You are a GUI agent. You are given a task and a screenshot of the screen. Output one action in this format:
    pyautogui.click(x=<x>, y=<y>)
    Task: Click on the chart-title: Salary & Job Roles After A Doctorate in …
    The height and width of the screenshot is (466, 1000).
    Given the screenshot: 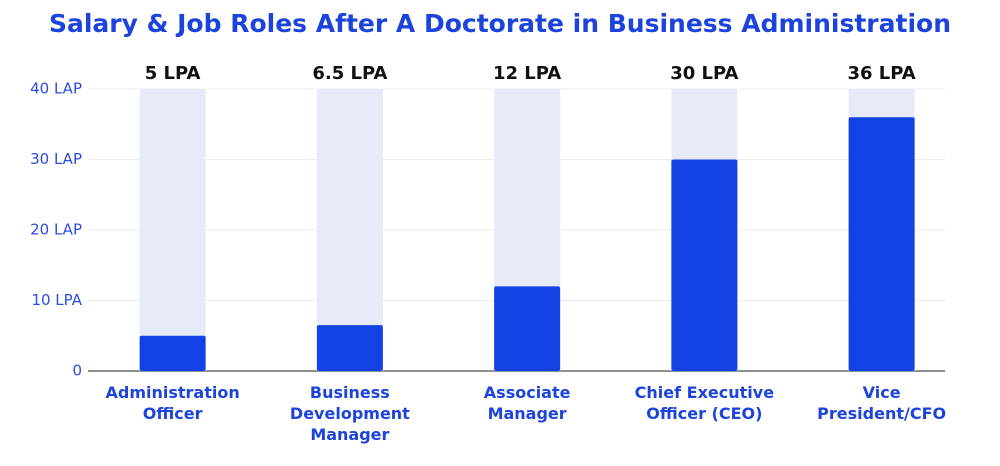 What is the action you would take?
    pyautogui.click(x=500, y=23)
    